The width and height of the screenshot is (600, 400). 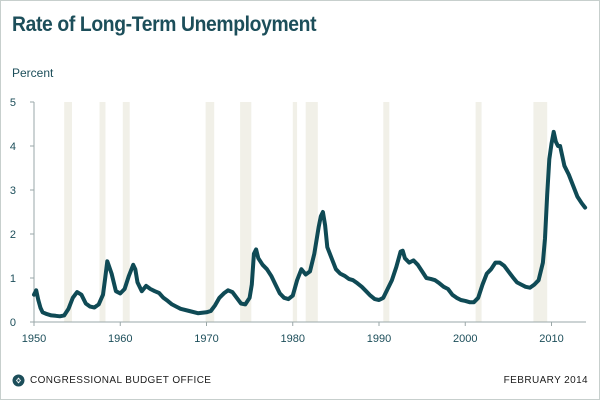 What do you see at coordinates (121, 380) in the screenshot?
I see `footer-organization: CONGRESSIONAL BUDGET OFFICE` at bounding box center [121, 380].